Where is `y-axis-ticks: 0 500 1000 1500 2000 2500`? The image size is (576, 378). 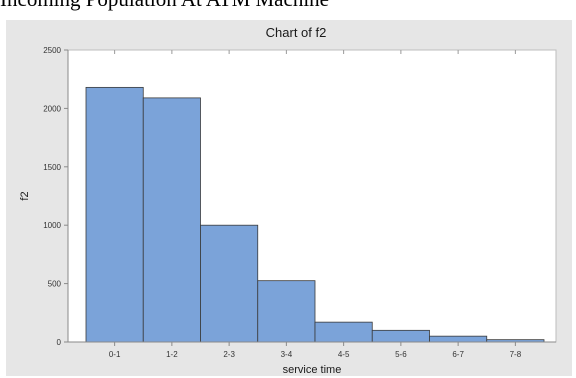
y-axis-ticks: 0 500 1000 1500 2000 2500 is located at coordinates (55, 196).